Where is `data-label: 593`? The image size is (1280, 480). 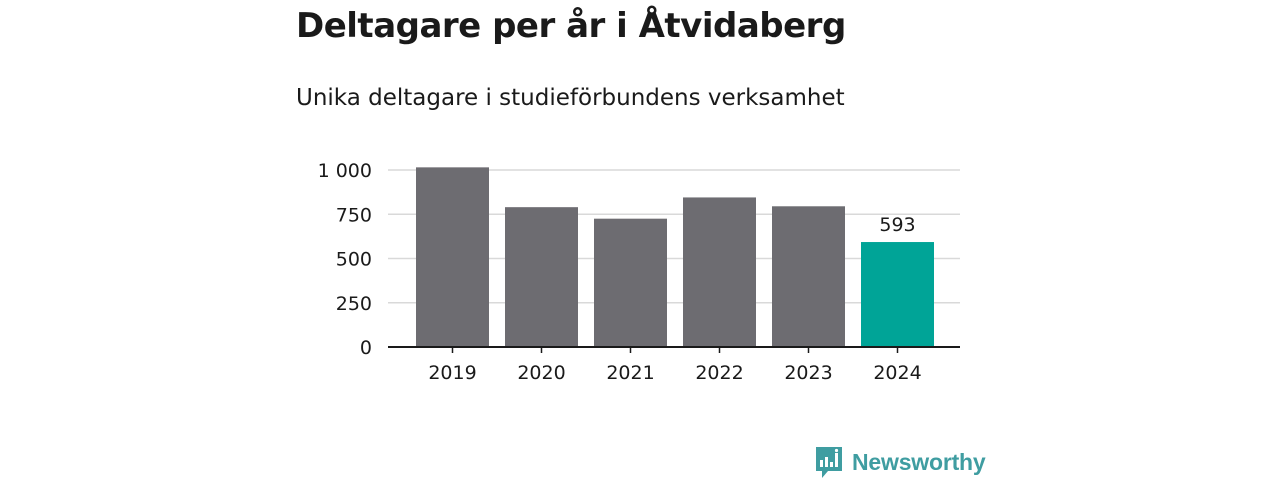
data-label: 593 is located at coordinates (897, 225).